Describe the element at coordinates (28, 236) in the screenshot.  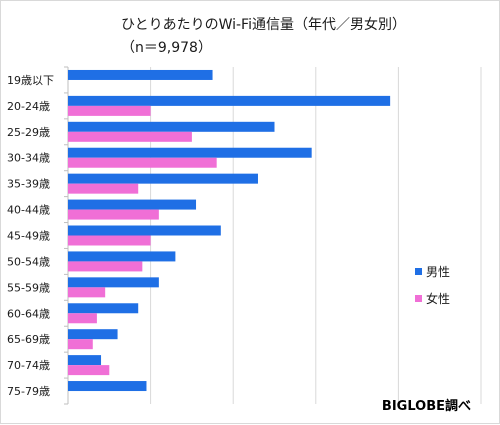
I see `category-label: 45-49歳` at that location.